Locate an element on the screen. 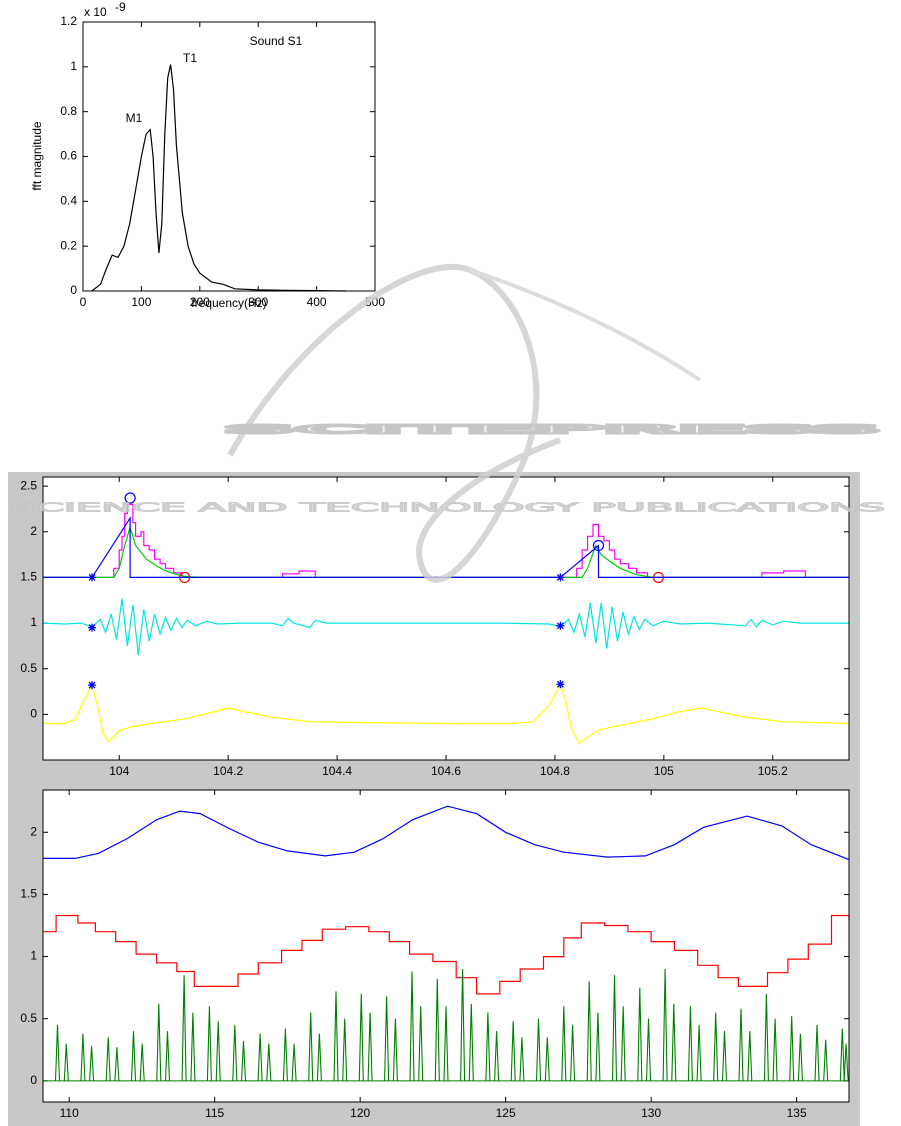 The width and height of the screenshot is (901, 1126). y-tick-label: 0.8 is located at coordinates (68, 111).